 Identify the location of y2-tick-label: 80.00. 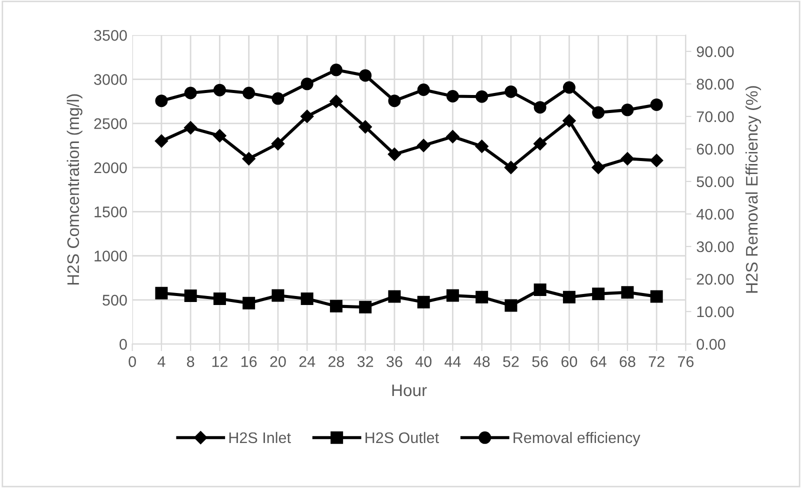
(715, 84).